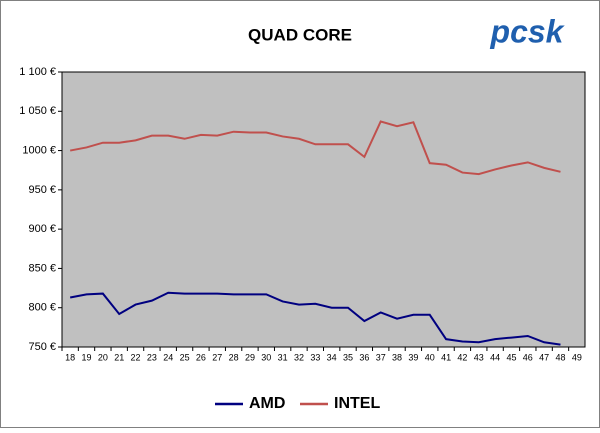 Image resolution: width=600 pixels, height=433 pixels. Describe the element at coordinates (528, 31) in the screenshot. I see `logo: pcsk` at that location.